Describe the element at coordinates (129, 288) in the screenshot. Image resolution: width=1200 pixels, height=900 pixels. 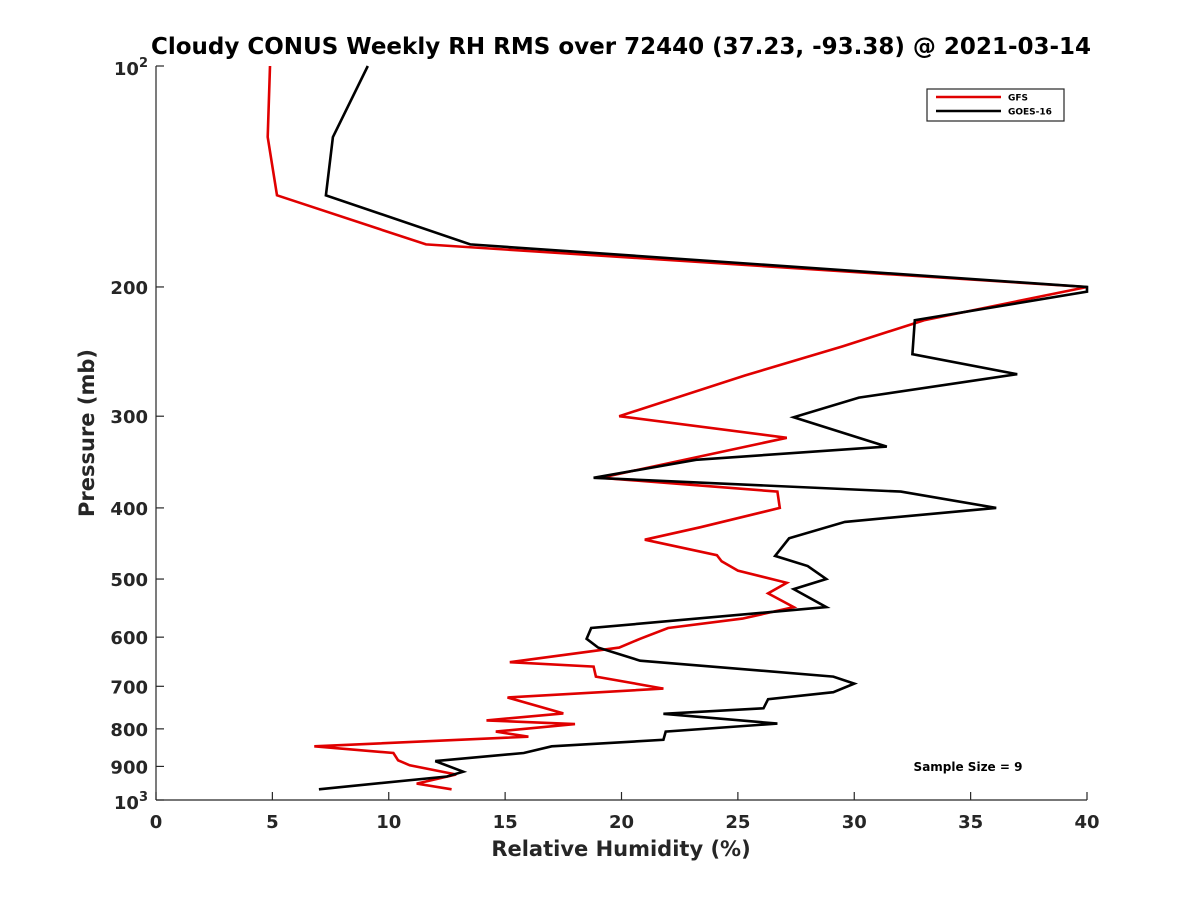
I see `y-tick-label: 200` at that location.